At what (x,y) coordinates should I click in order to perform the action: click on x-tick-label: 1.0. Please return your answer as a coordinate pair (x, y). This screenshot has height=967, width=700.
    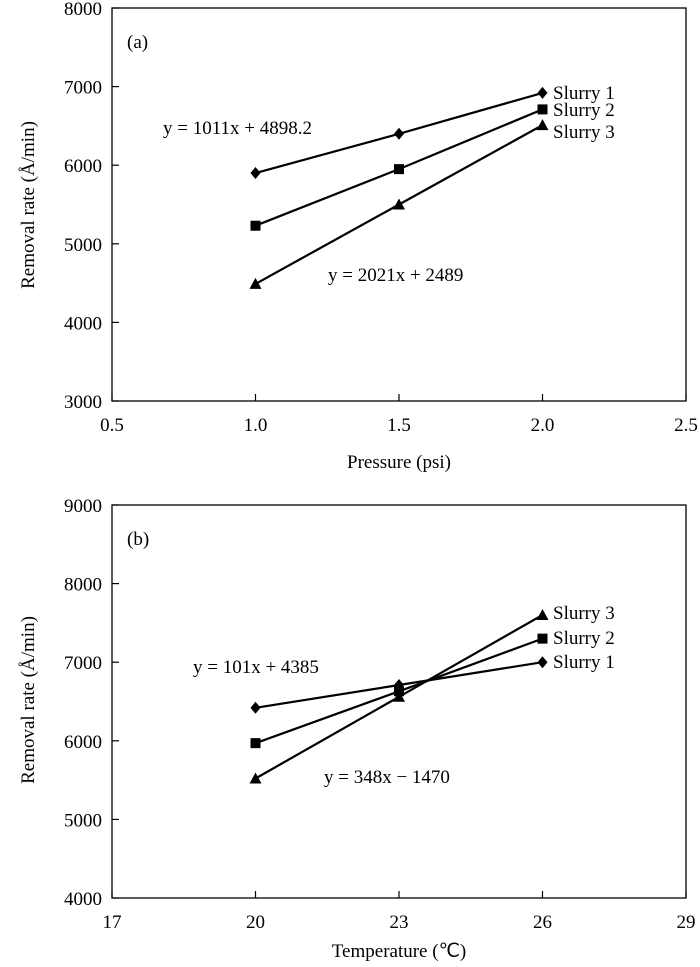
    Looking at the image, I should click on (256, 425).